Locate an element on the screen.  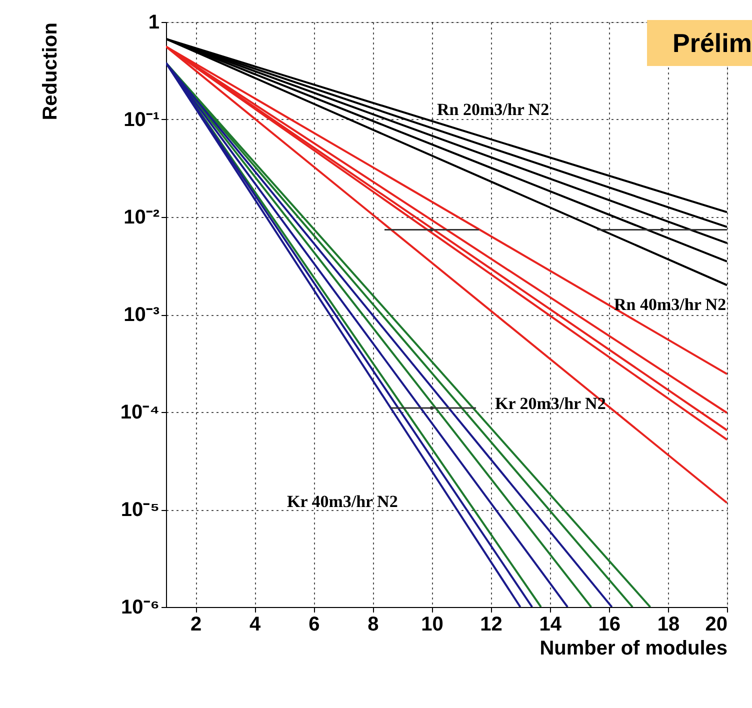
annotation: Kr 20m3/hr N2 is located at coordinates (550, 403).